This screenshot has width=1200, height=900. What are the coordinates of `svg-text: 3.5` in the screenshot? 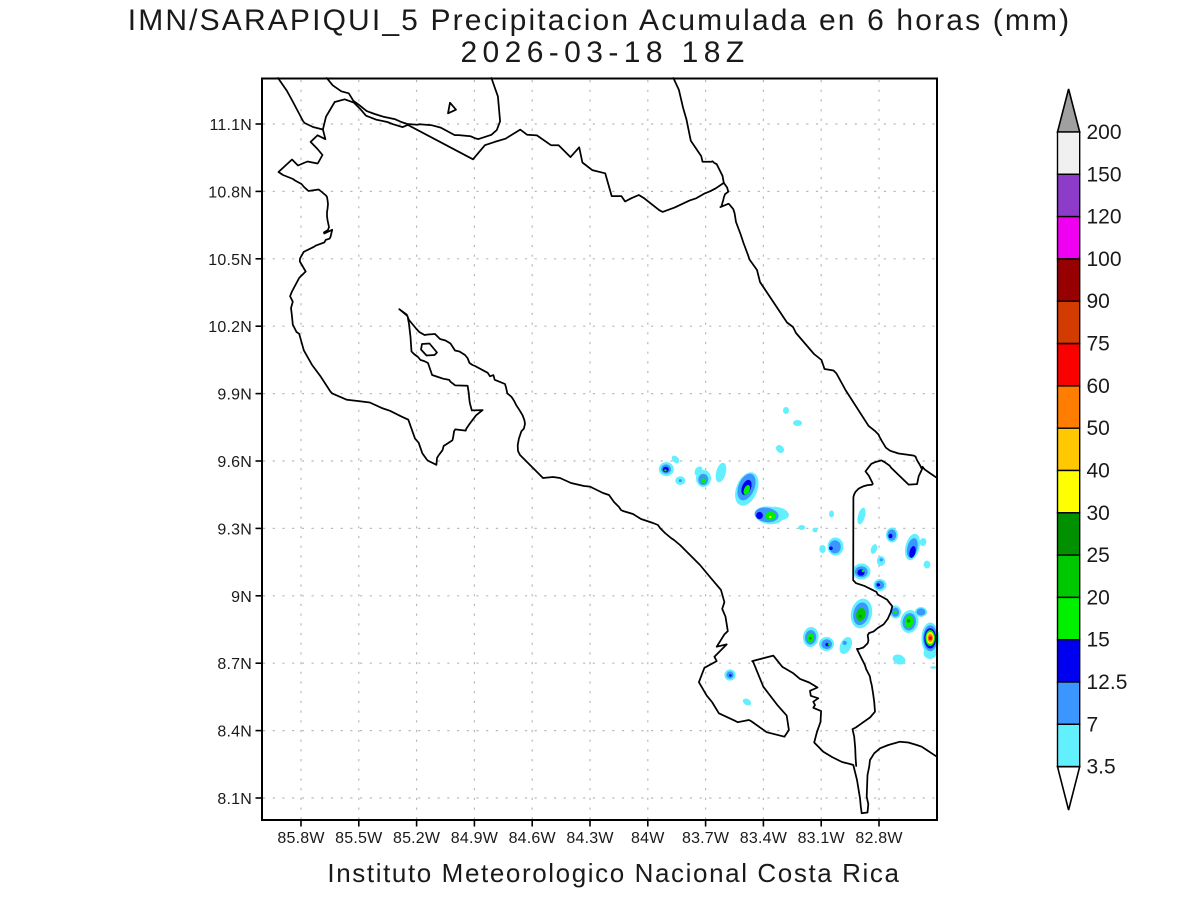 It's located at (1101, 767).